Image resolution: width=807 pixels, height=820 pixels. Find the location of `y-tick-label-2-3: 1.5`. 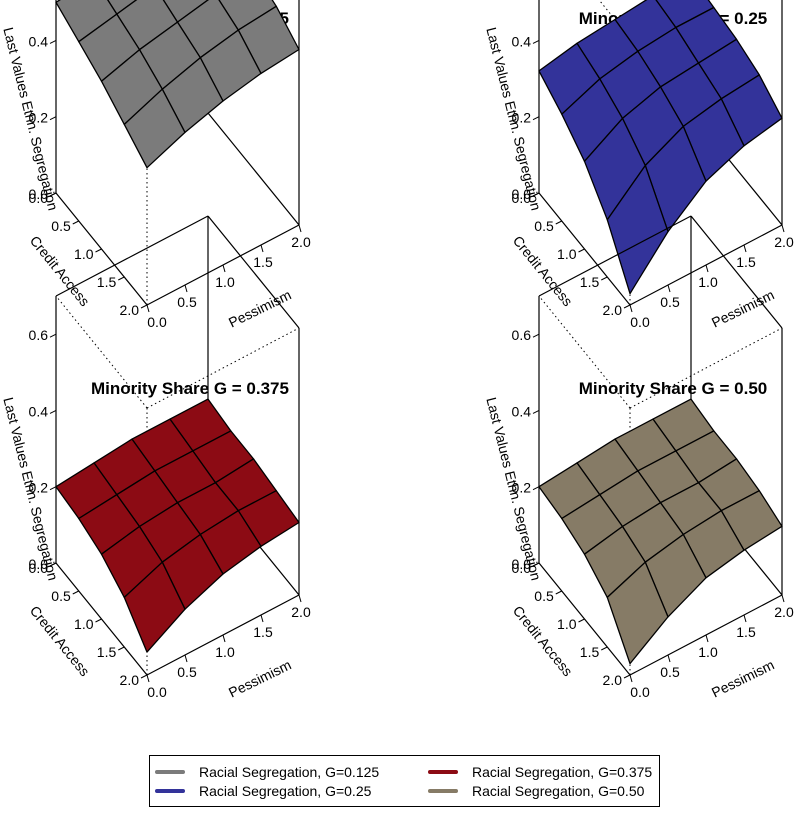

y-tick-label-2-3: 1.5 is located at coordinates (590, 282).